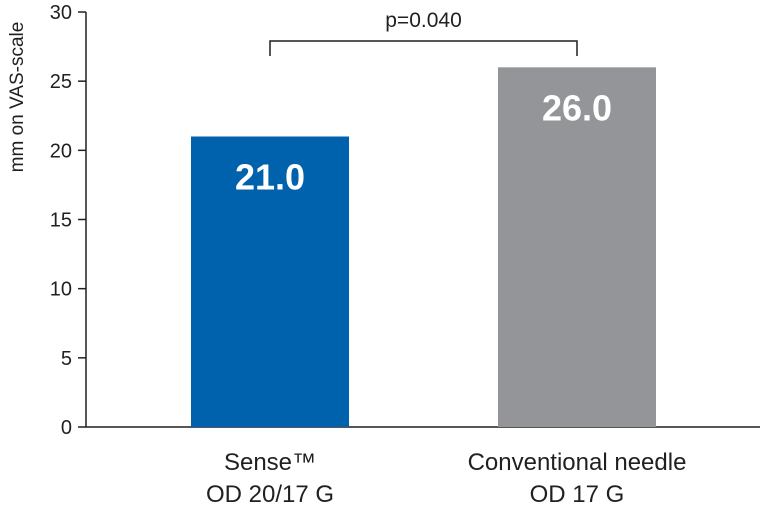 This screenshot has height=520, width=768. I want to click on y-tick-label: 10, so click(61, 290).